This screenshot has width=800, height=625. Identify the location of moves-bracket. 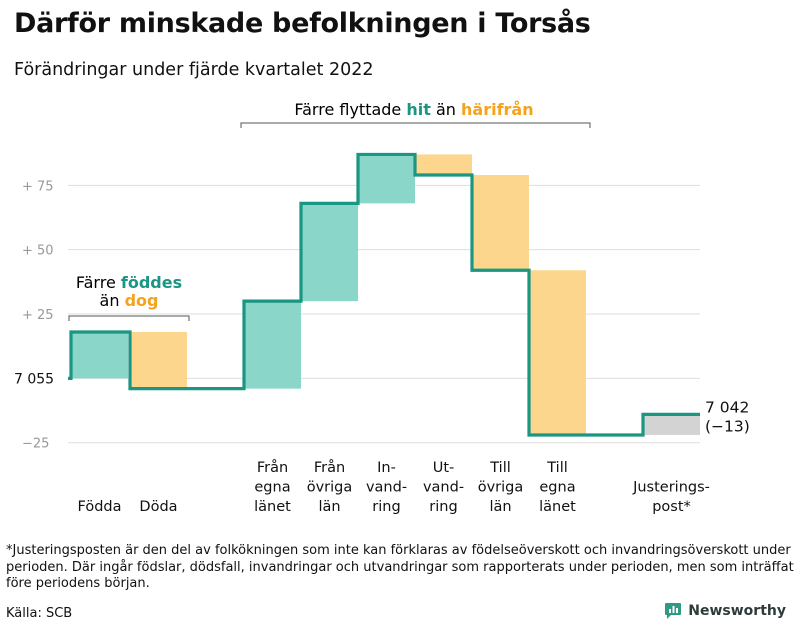
(415, 125).